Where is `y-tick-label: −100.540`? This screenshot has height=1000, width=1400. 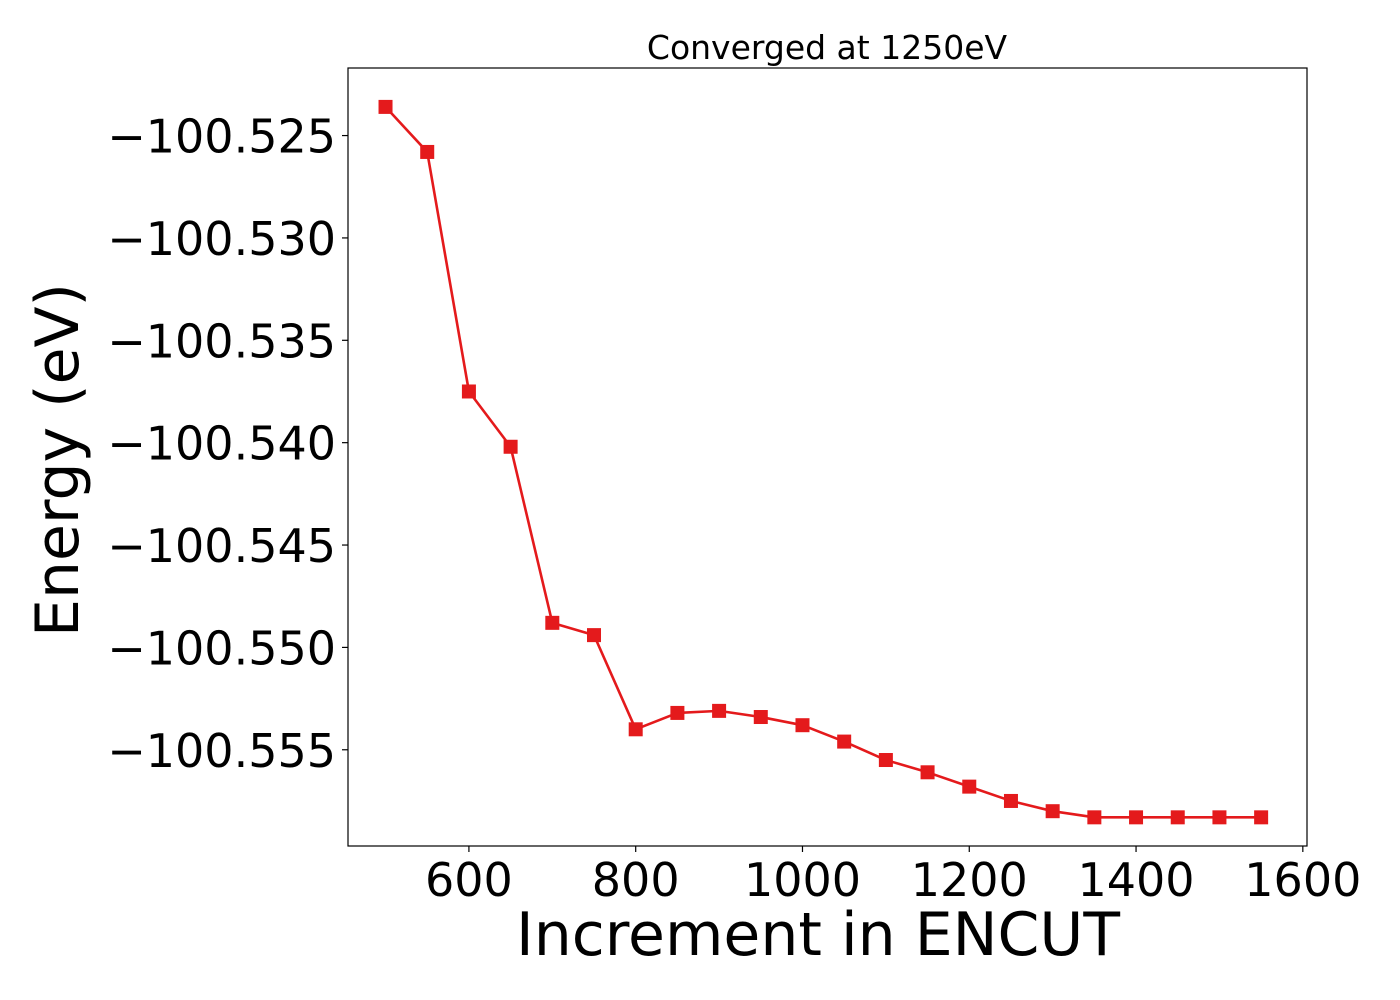 y-tick-label: −100.540 is located at coordinates (221, 444).